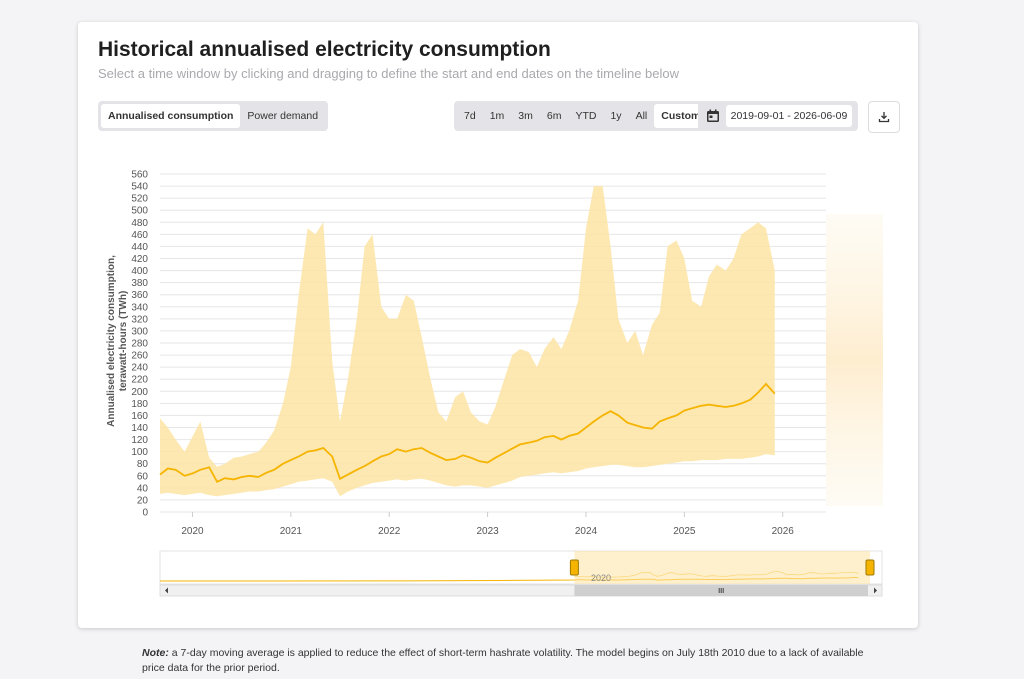 This screenshot has height=679, width=1024. Describe the element at coordinates (641, 116) in the screenshot. I see `range-all-button: All` at that location.